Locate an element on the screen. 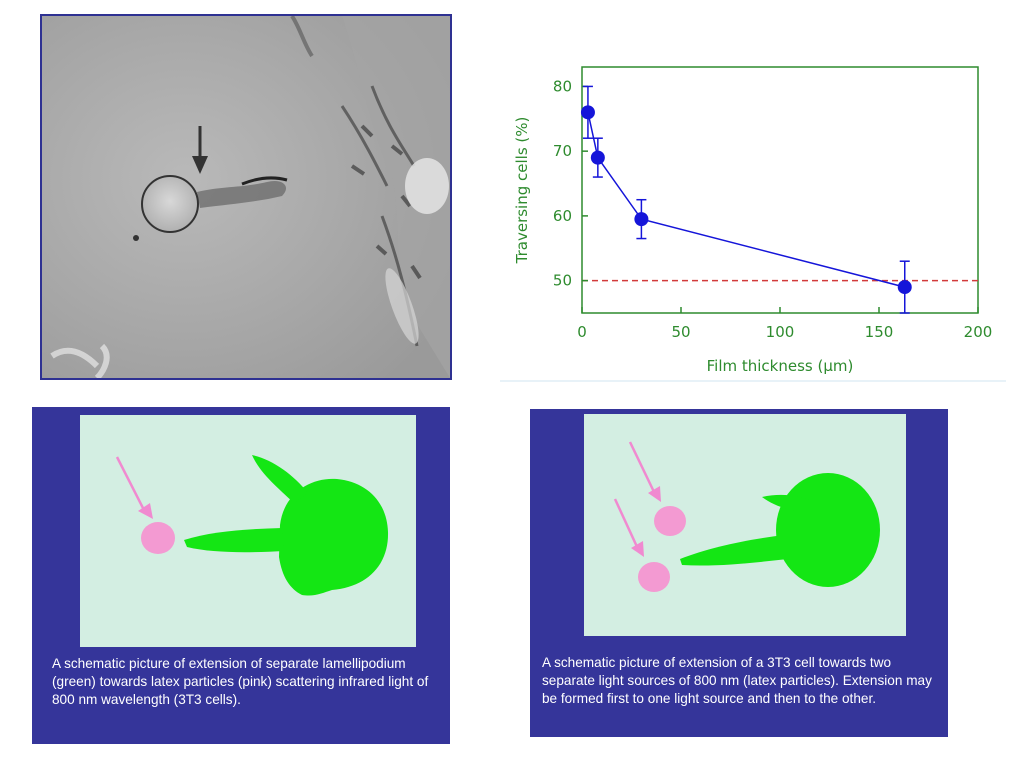  schematic-two-particles is located at coordinates (745, 525).